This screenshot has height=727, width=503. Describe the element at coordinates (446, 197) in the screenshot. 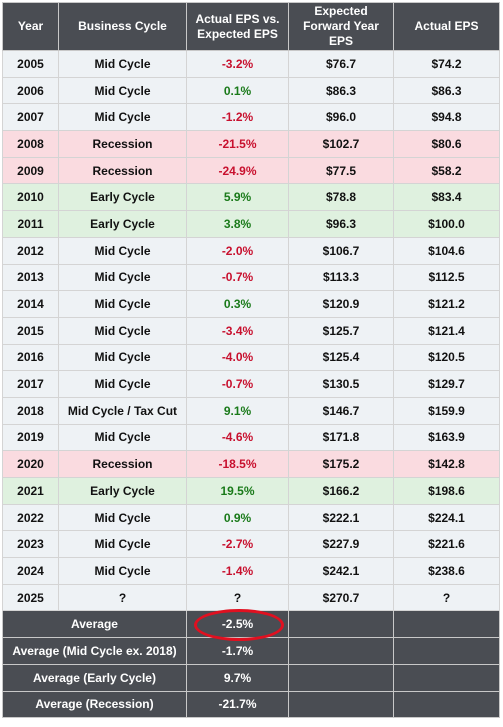

I see `actual-eps-cell: $83.4` at that location.